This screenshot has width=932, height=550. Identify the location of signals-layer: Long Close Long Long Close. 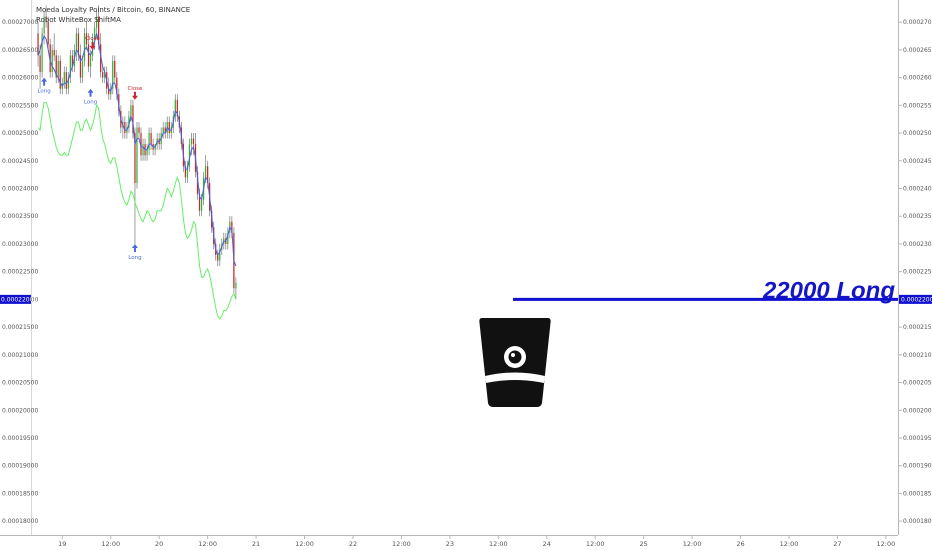
(90, 148).